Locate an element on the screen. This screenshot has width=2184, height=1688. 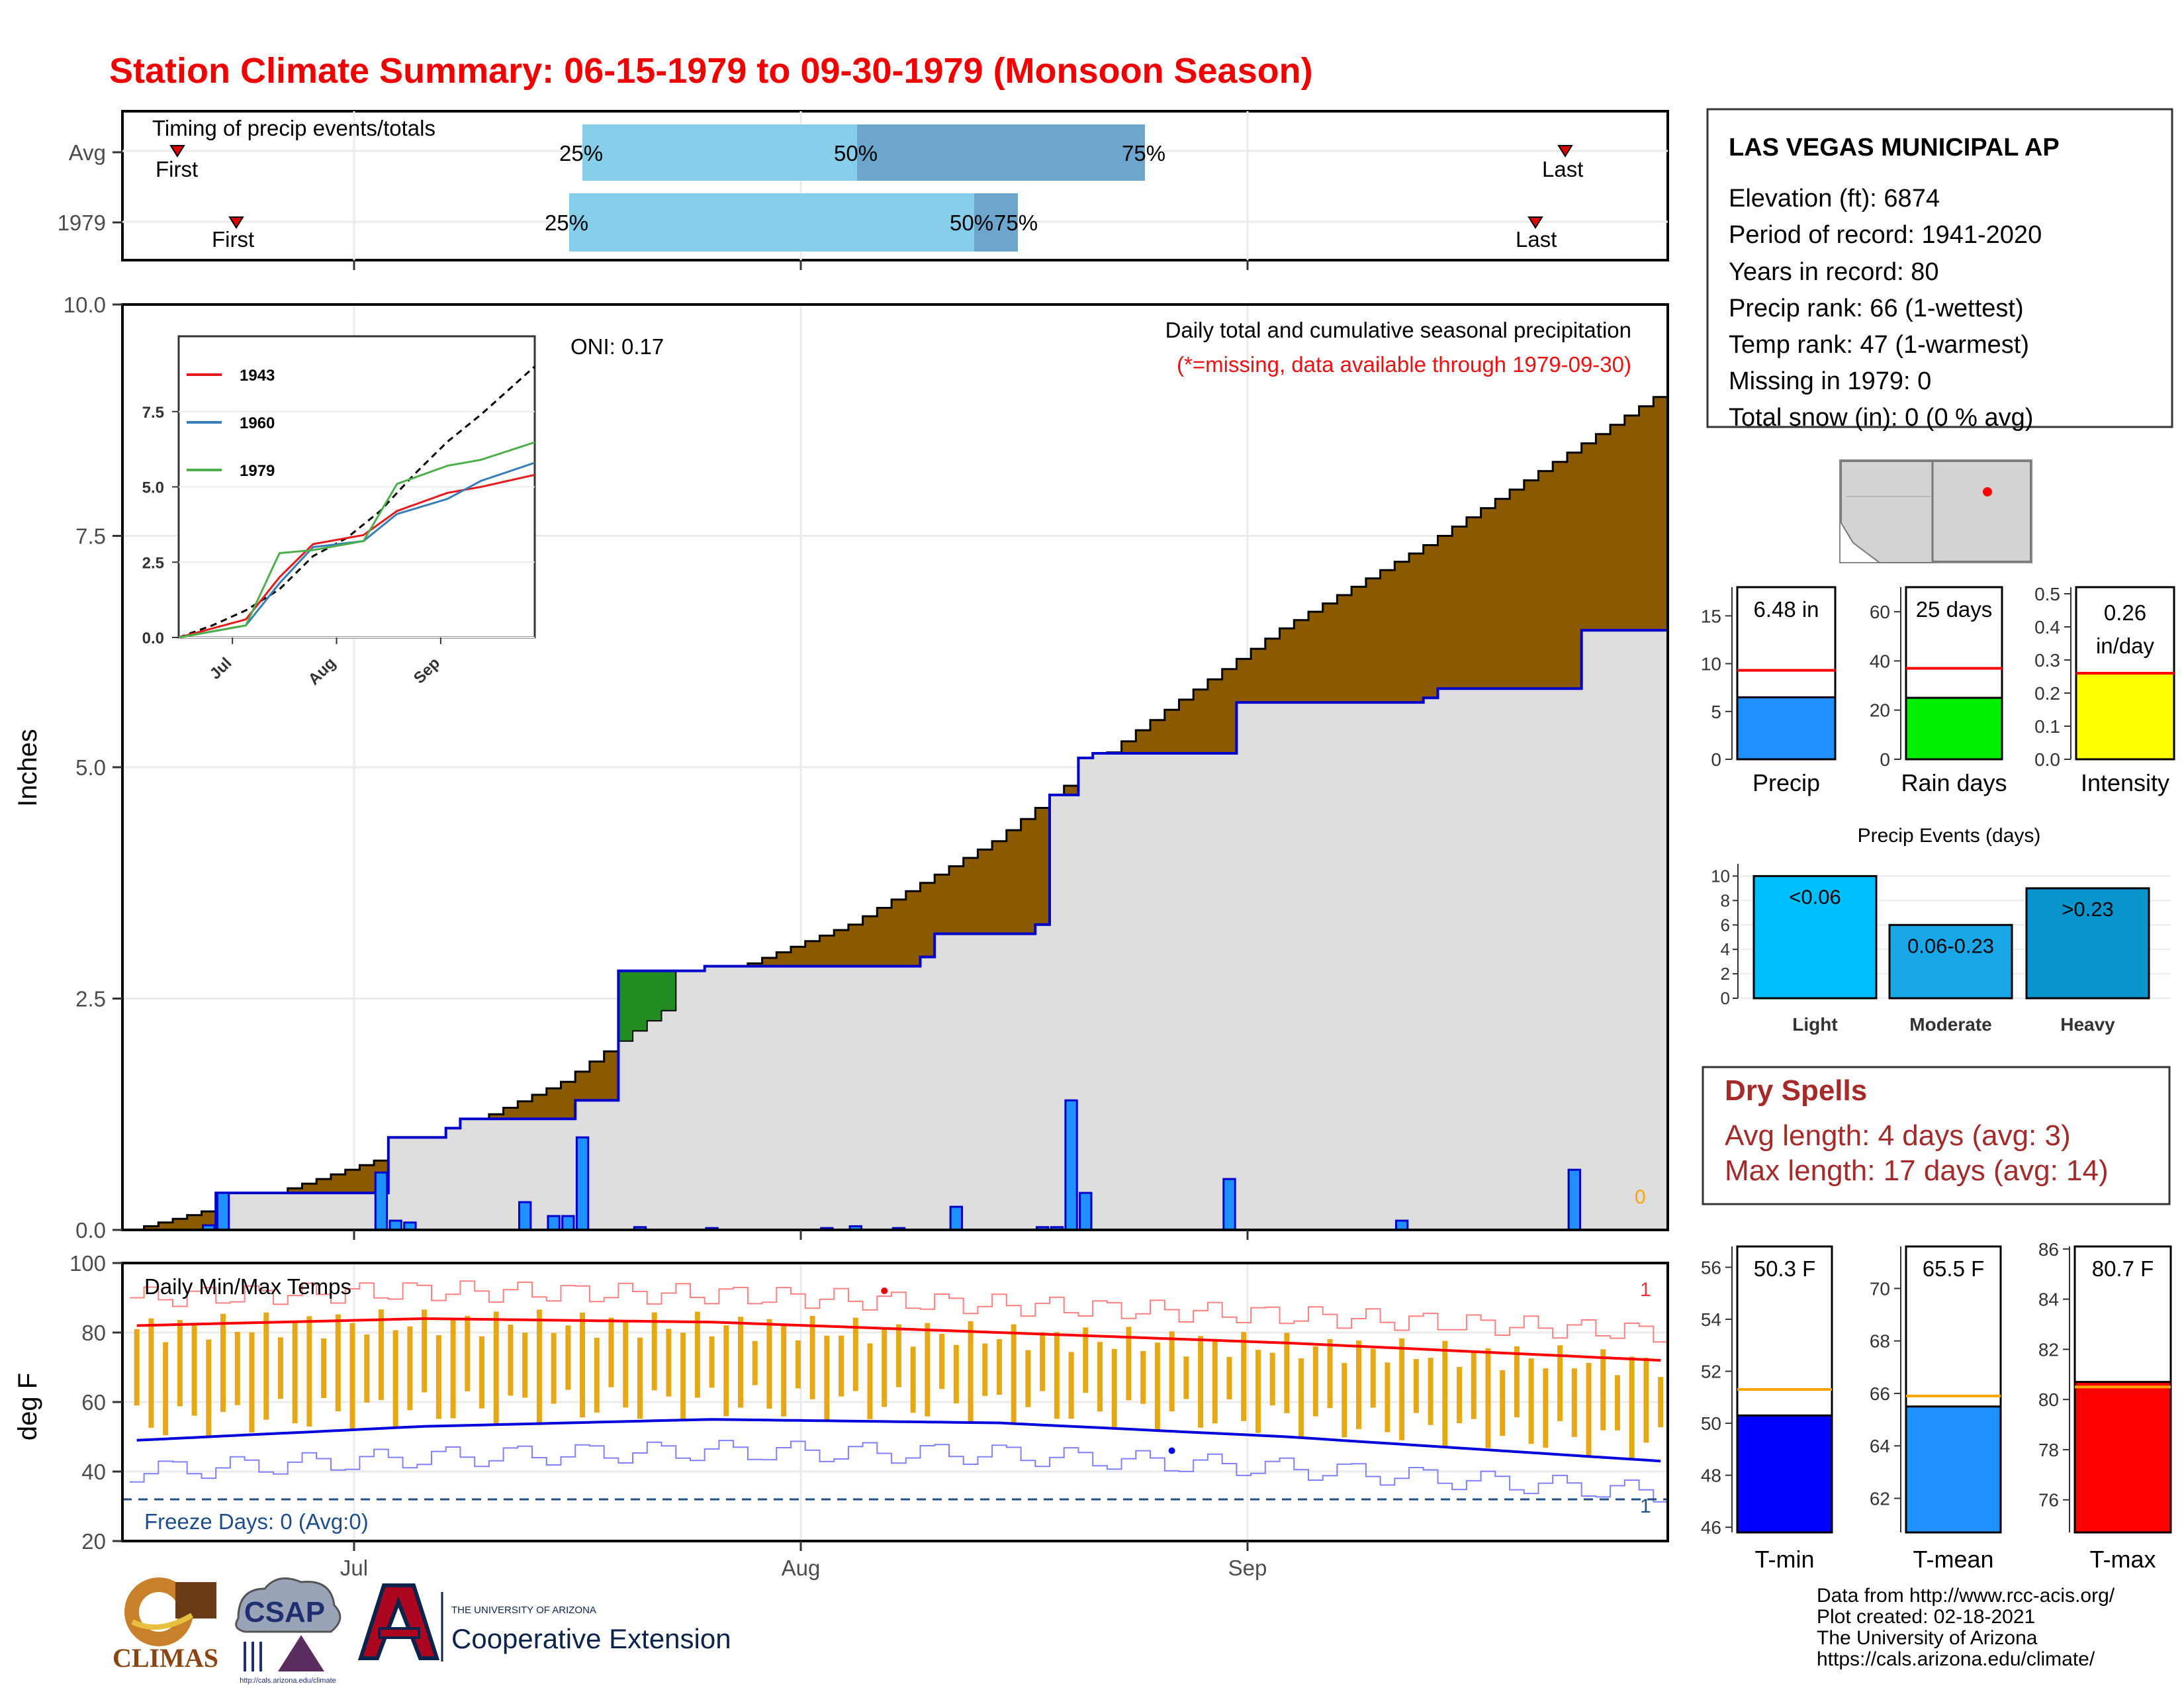
ua-small-text: THE UNIVERSITY OF ARIZONA is located at coordinates (523, 1610).